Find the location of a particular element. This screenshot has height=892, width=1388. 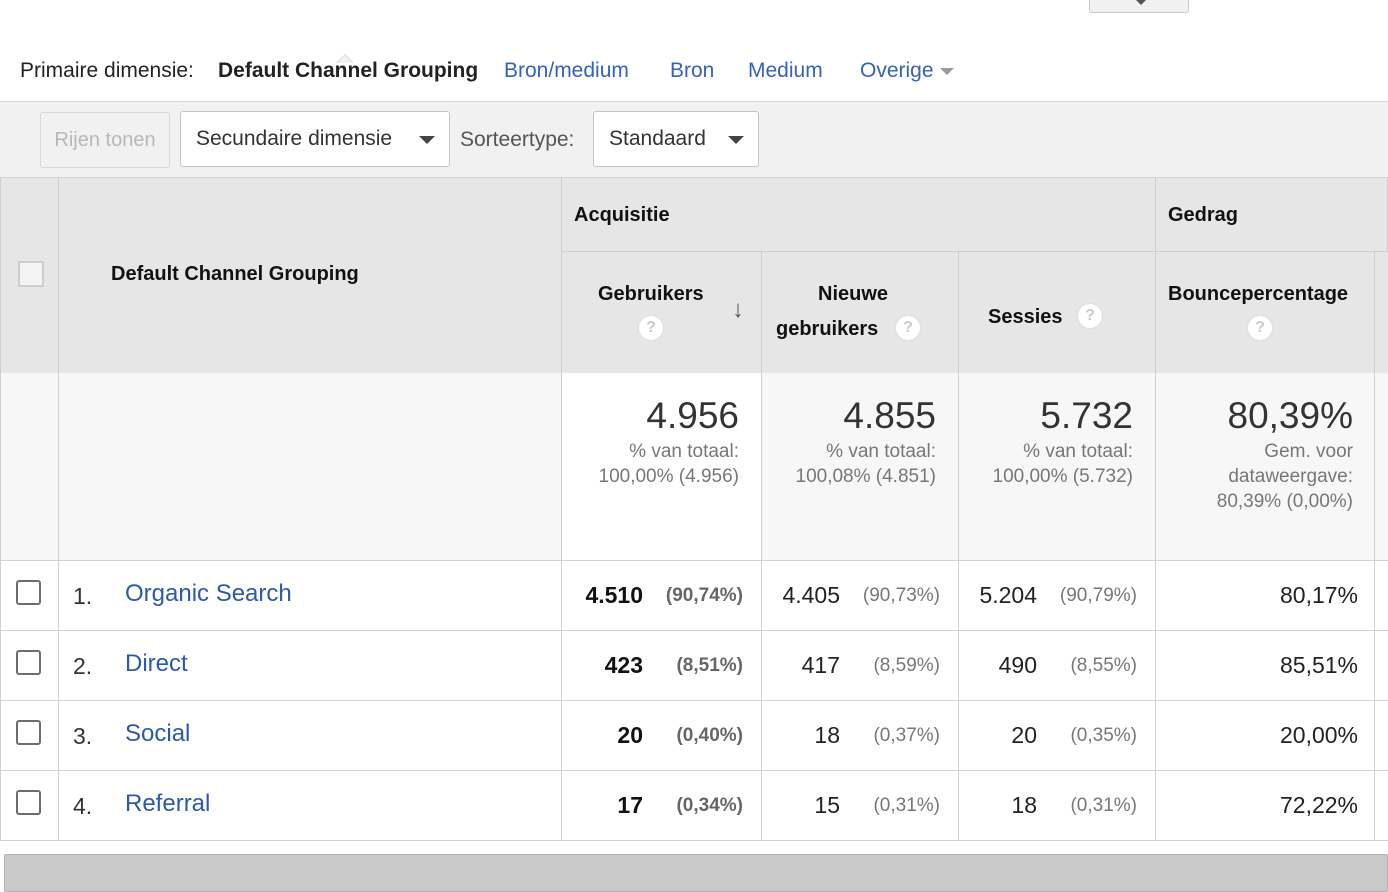

sort-type-dropdown: Standaard is located at coordinates (676, 139).